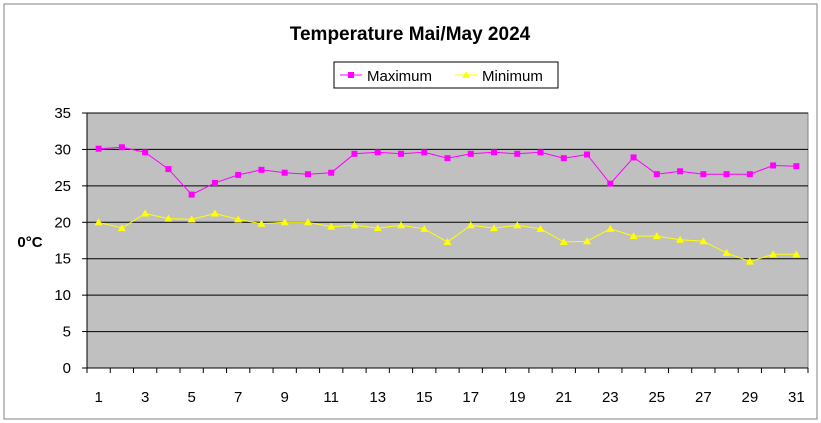 The width and height of the screenshot is (821, 423). Describe the element at coordinates (399, 76) in the screenshot. I see `legend-maximum-label: Maximum` at that location.